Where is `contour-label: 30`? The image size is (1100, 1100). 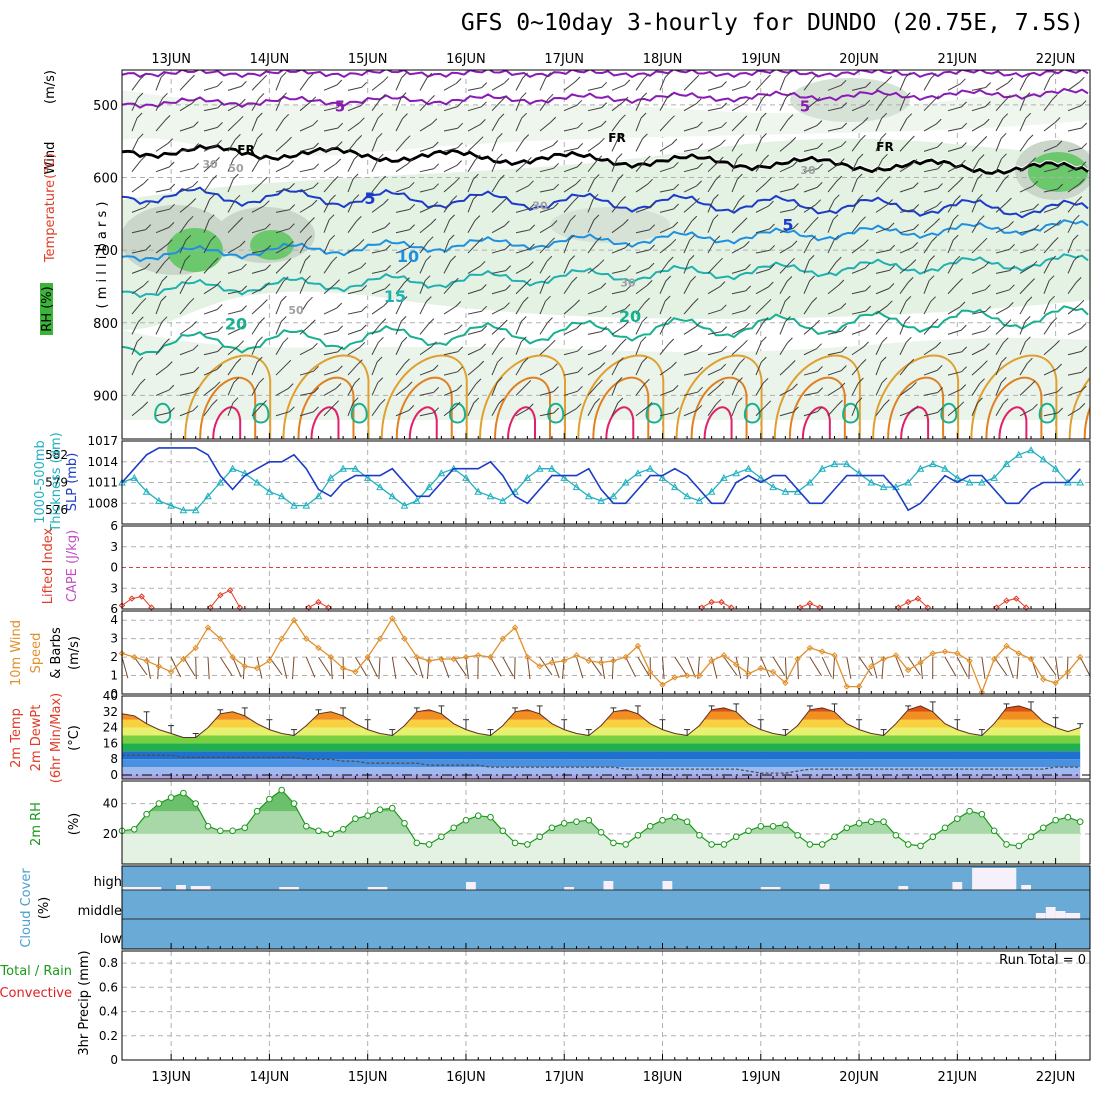 contour-label: 30 is located at coordinates (210, 164).